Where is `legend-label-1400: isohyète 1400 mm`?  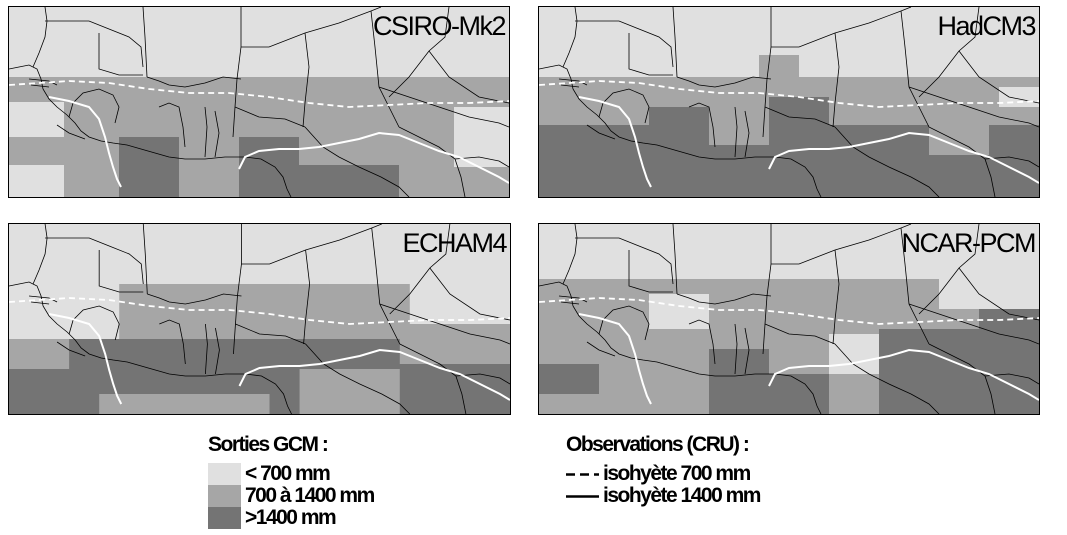 legend-label-1400: isohyète 1400 mm is located at coordinates (682, 495).